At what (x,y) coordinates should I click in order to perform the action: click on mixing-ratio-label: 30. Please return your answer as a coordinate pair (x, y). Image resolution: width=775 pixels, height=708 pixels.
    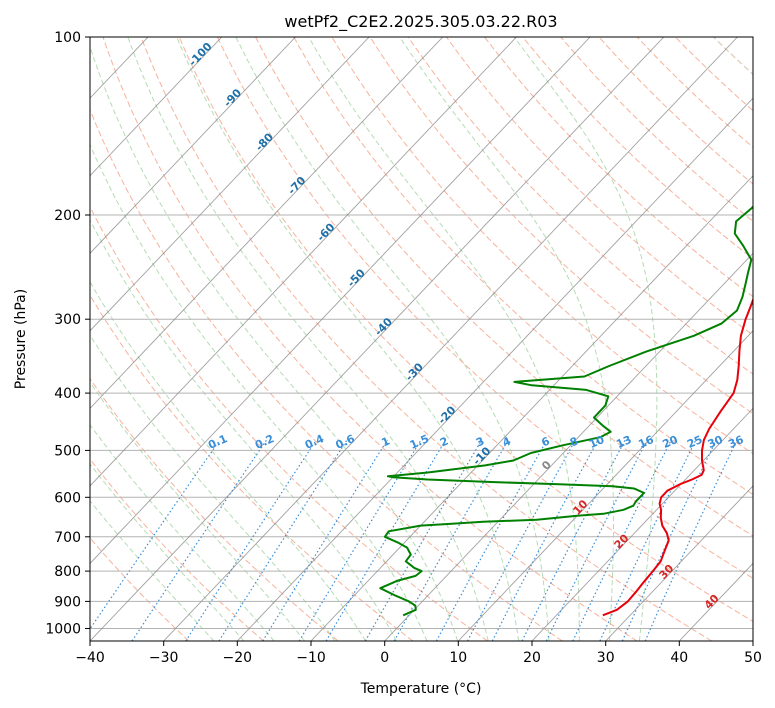
    Looking at the image, I should click on (716, 442).